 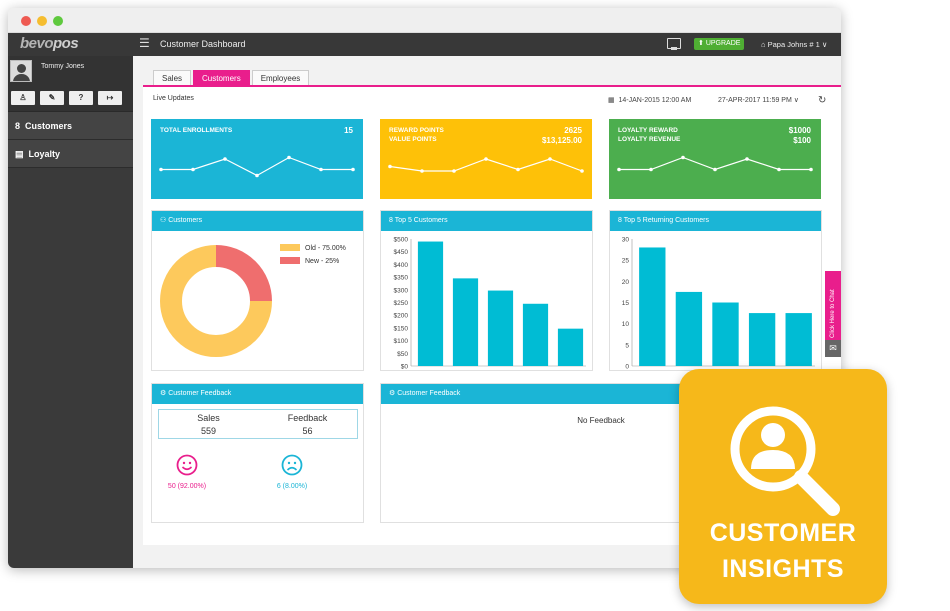 What do you see at coordinates (627, 345) in the screenshot?
I see `y-tick-label: 5` at bounding box center [627, 345].